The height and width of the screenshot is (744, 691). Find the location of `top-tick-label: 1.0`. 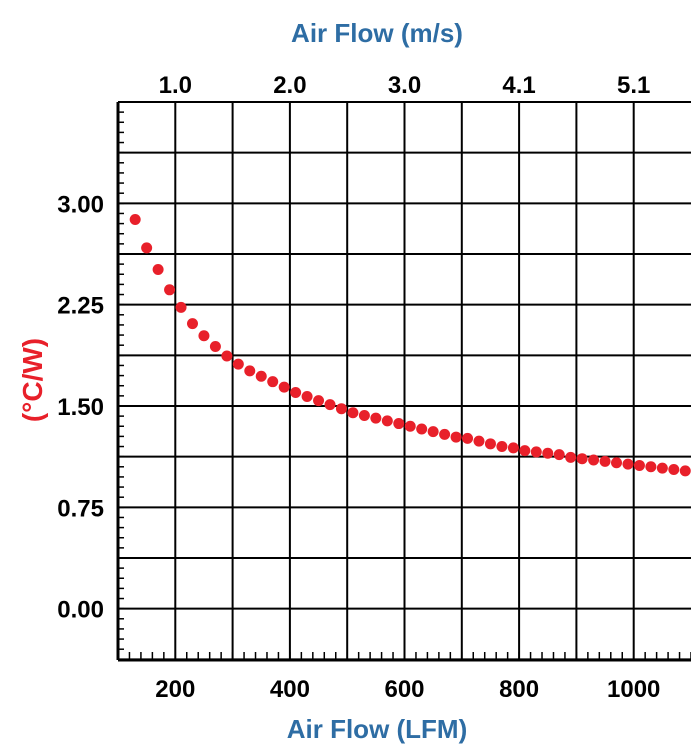

top-tick-label: 1.0 is located at coordinates (175, 85).